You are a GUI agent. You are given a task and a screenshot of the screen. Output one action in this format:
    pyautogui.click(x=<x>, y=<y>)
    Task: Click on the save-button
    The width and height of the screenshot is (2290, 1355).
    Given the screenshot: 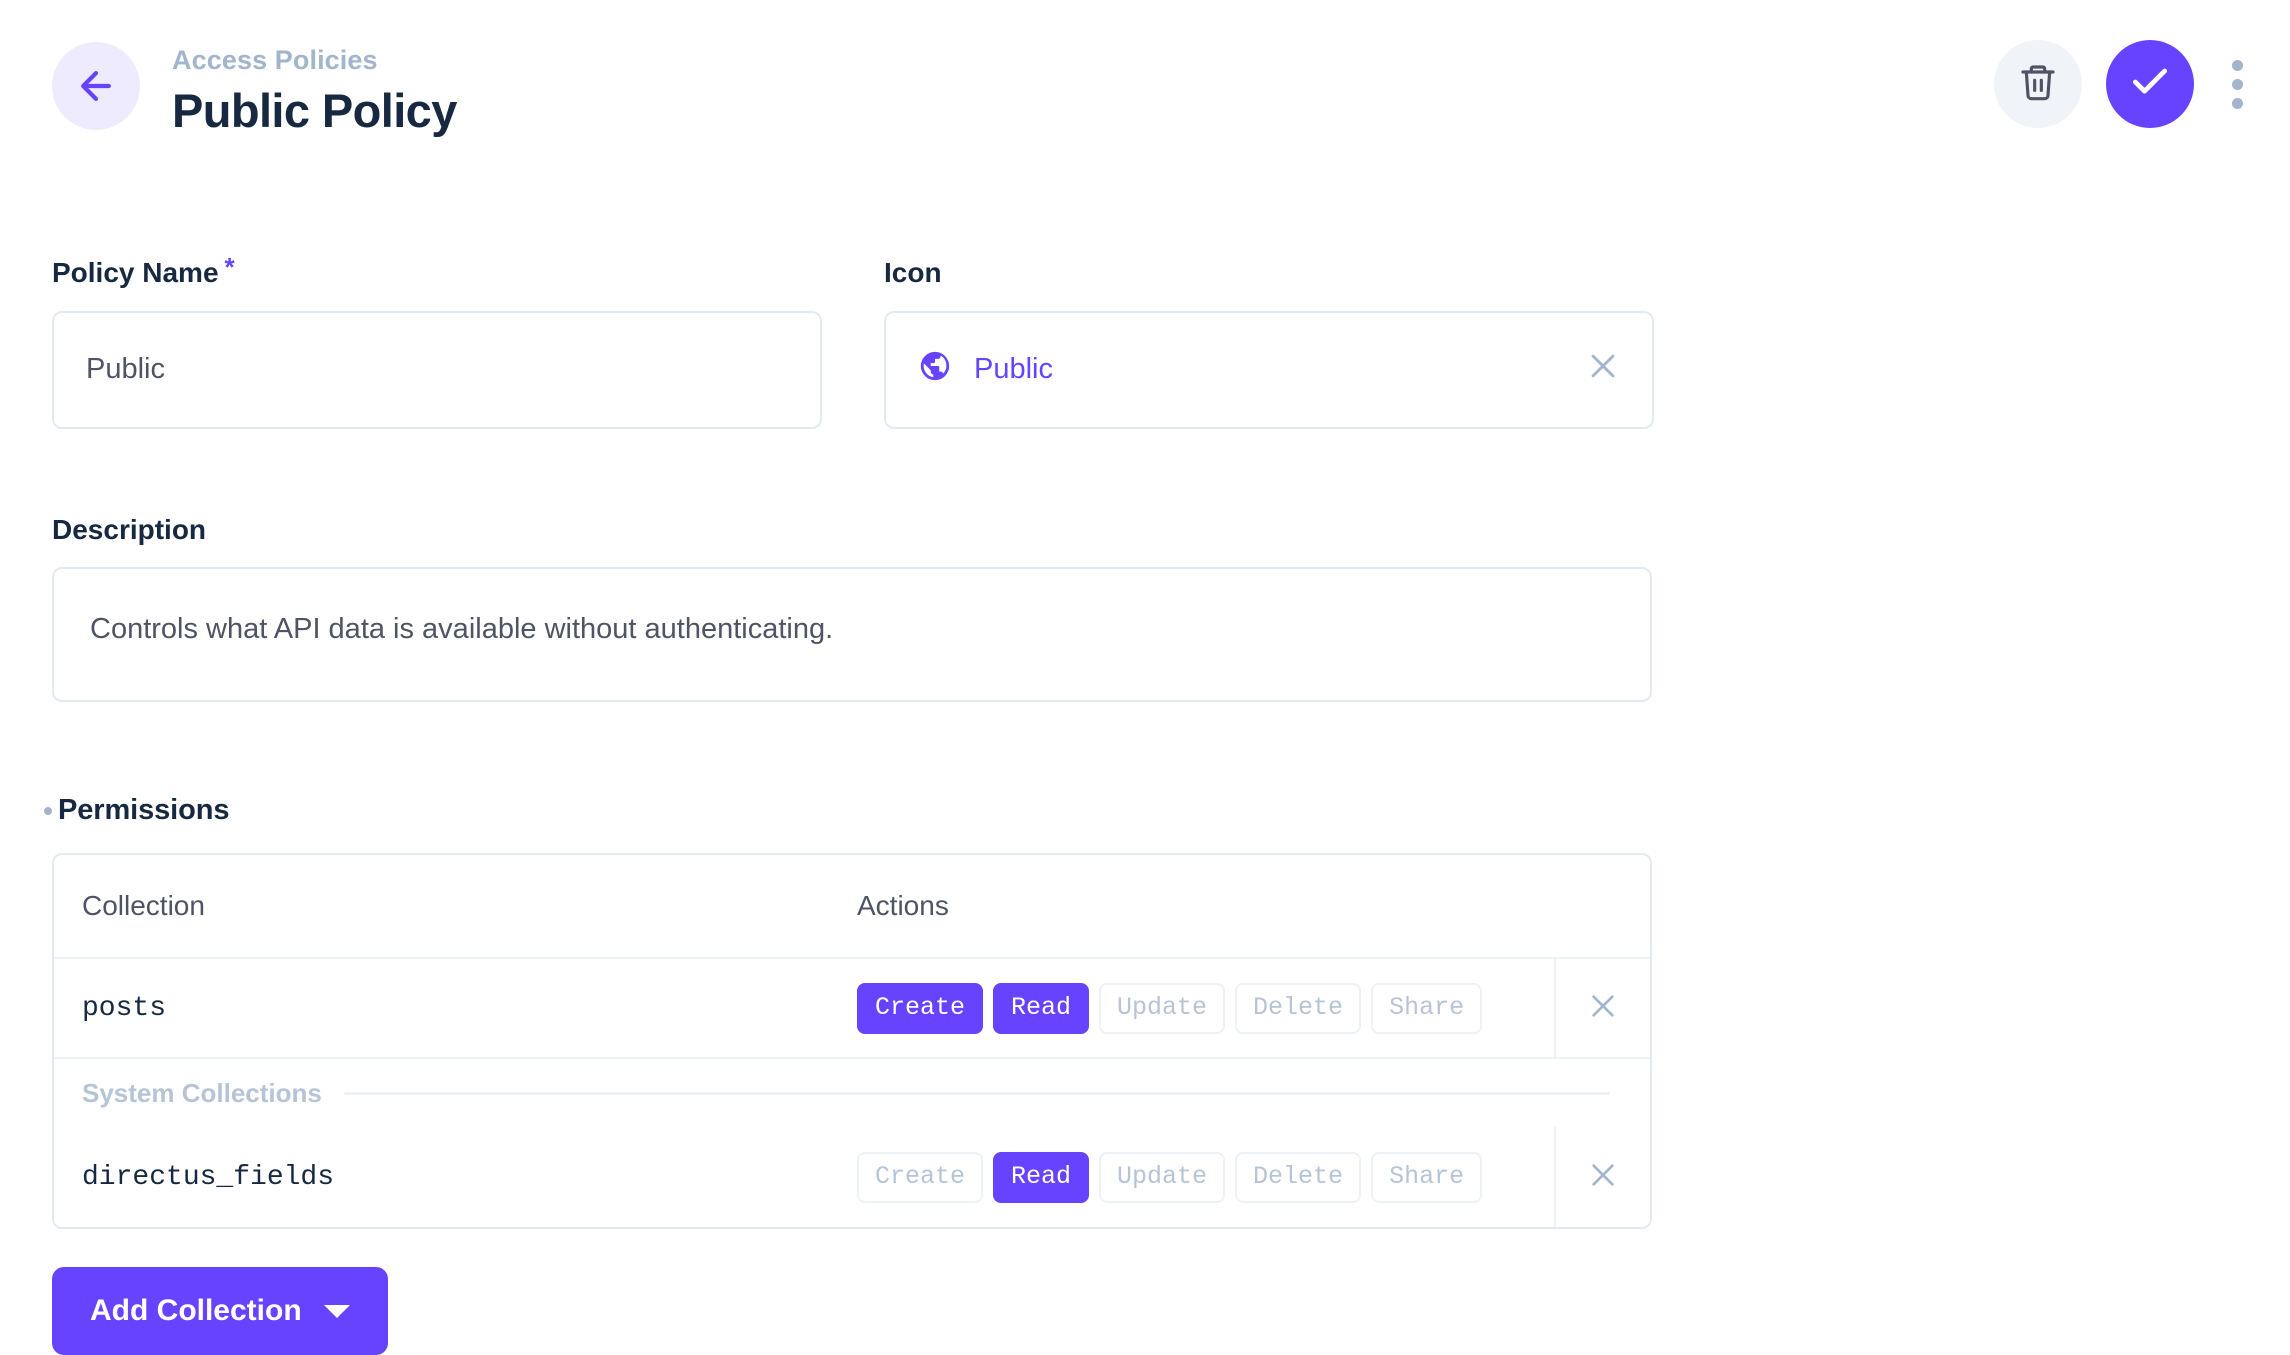 What is the action you would take?
    pyautogui.click(x=2150, y=84)
    